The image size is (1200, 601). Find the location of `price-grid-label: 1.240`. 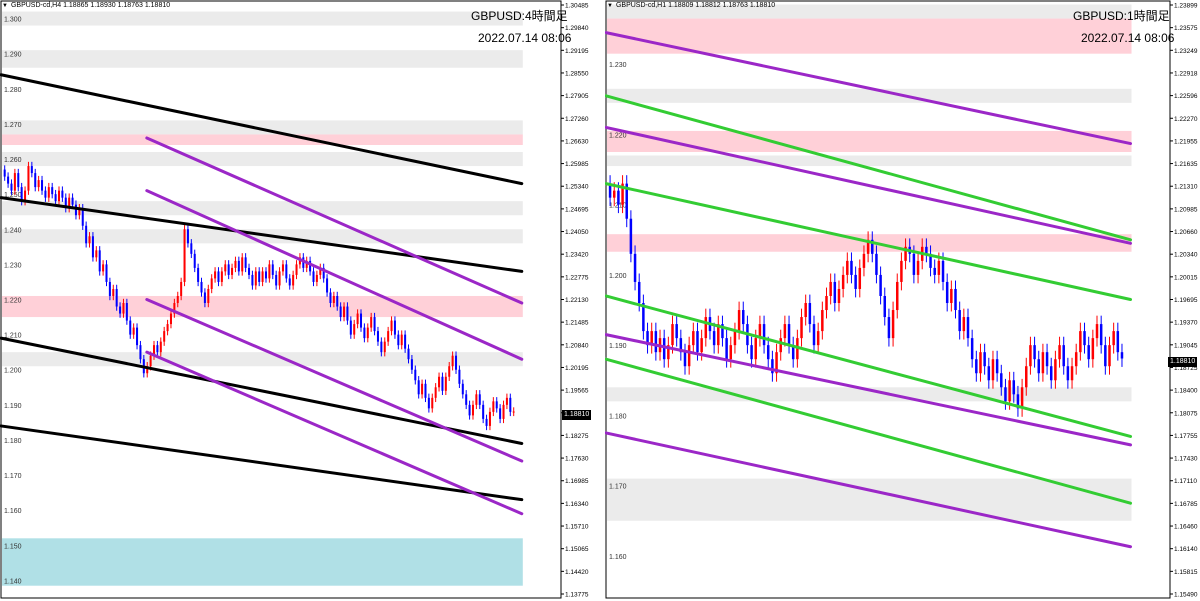

price-grid-label: 1.240 is located at coordinates (13, 230).